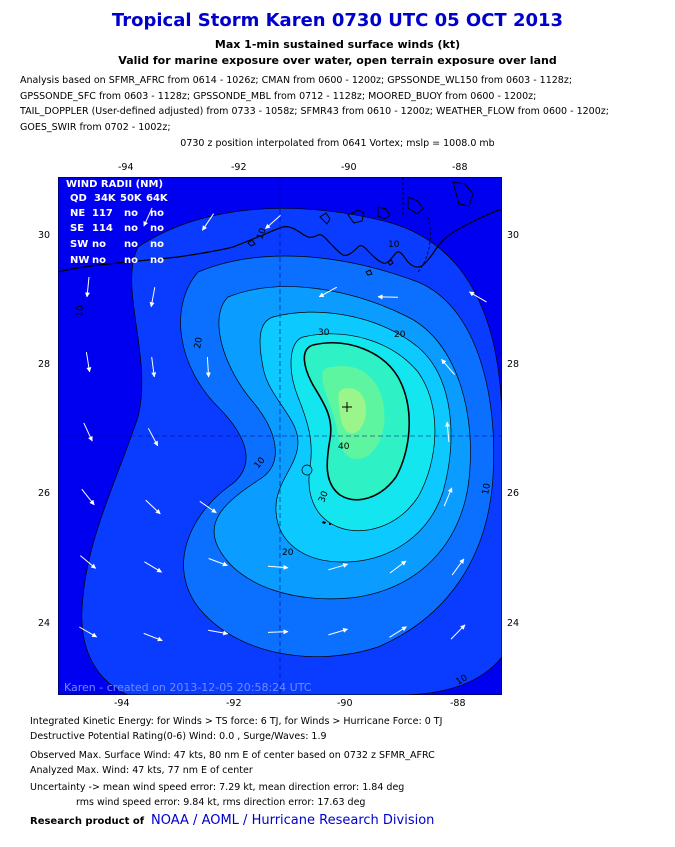 This screenshot has height=847, width=675. Describe the element at coordinates (345, 703) in the screenshot. I see `lon-tick-bottom: -90` at that location.